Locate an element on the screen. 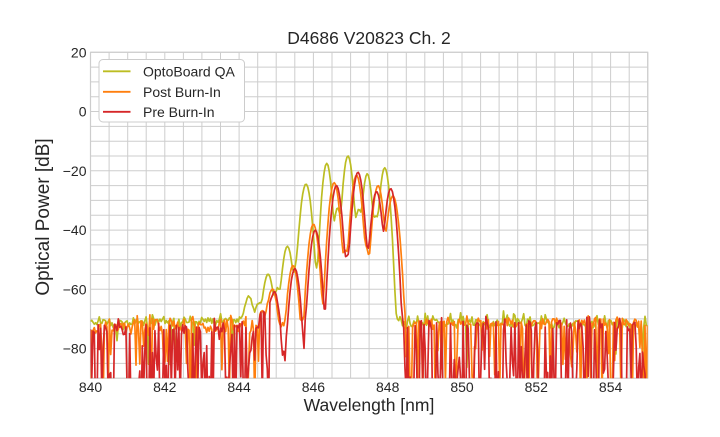  svg-text: 846 is located at coordinates (314, 387).